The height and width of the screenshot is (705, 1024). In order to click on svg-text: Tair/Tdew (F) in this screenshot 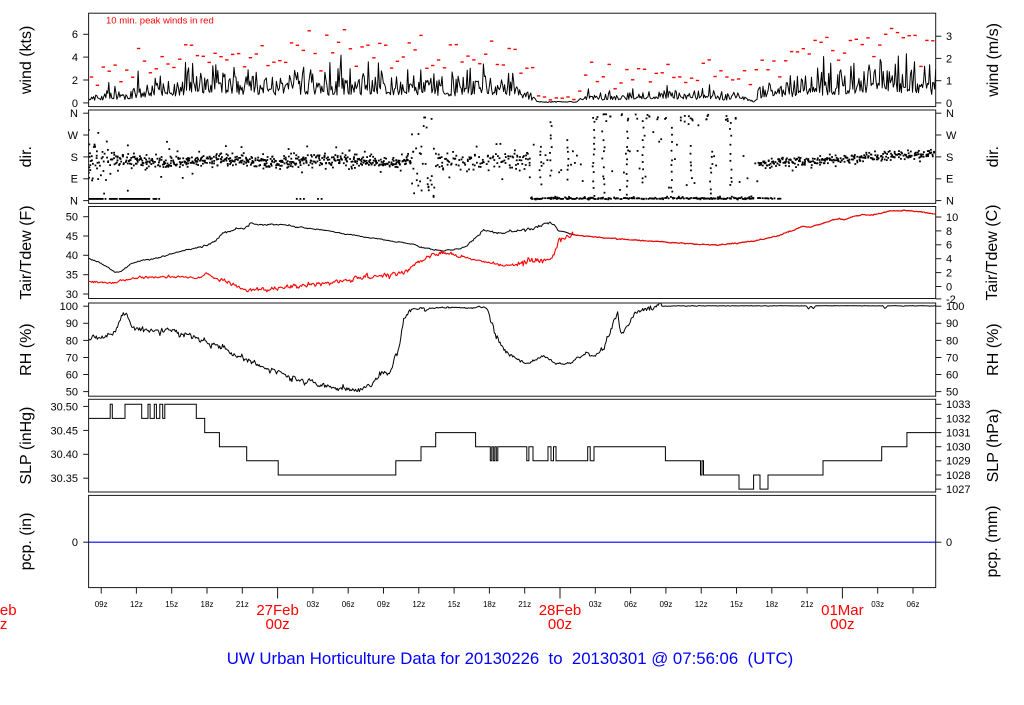, I will do `click(26, 252)`.